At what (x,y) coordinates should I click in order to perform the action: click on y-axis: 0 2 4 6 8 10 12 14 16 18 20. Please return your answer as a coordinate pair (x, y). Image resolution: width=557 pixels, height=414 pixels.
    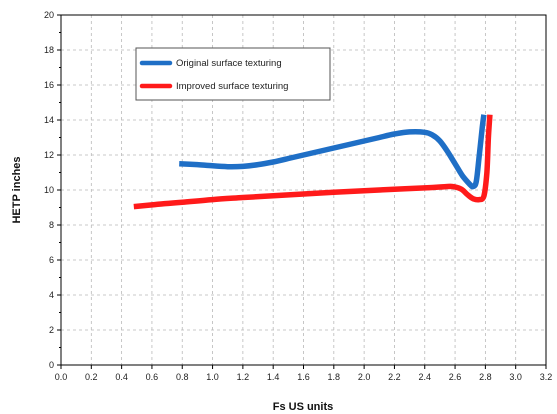
    Looking at the image, I should click on (52, 190).